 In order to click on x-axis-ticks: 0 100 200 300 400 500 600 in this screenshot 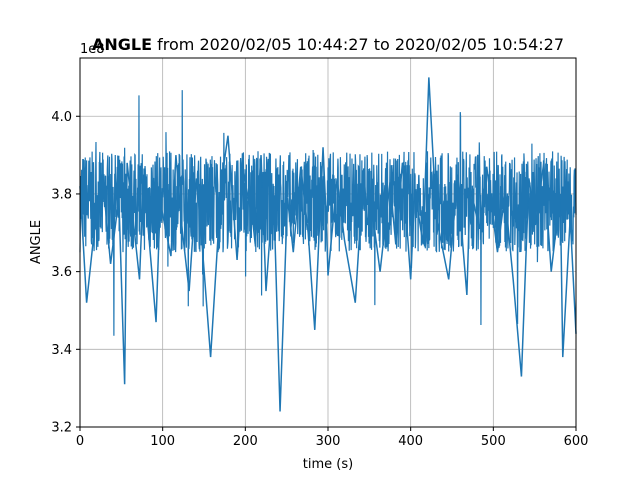, I will do `click(332, 438)`.